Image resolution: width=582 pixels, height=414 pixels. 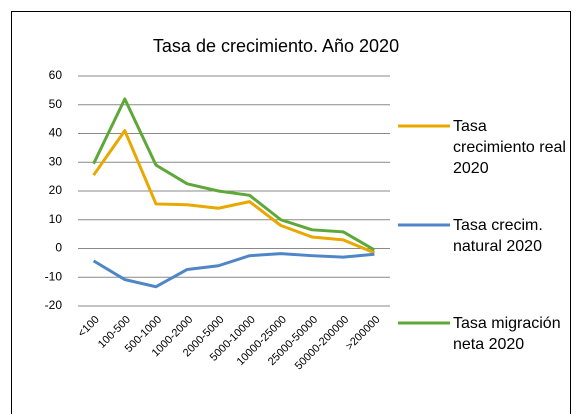 What do you see at coordinates (54, 305) in the screenshot?
I see `y-tick-label: -20` at bounding box center [54, 305].